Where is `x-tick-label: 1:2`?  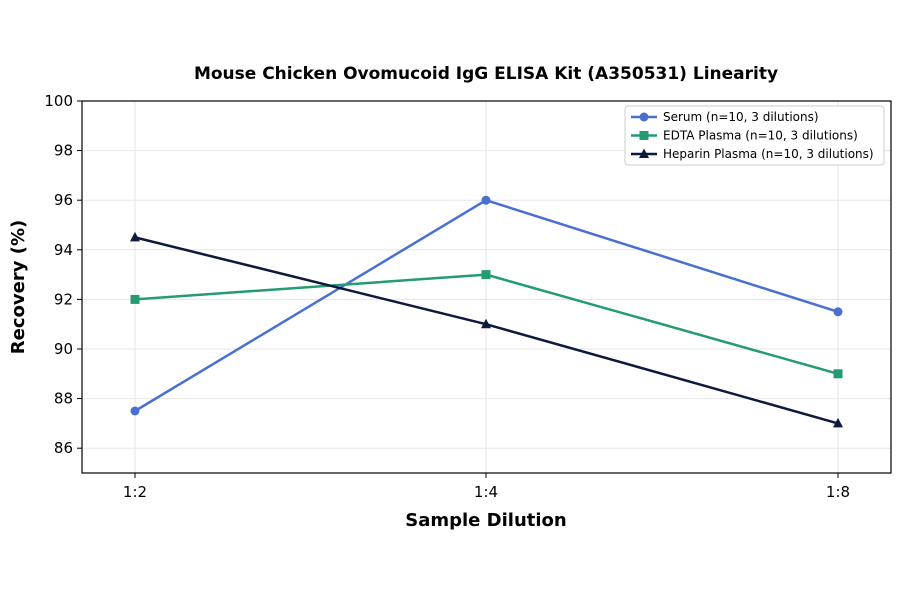 x-tick-label: 1:2 is located at coordinates (135, 492).